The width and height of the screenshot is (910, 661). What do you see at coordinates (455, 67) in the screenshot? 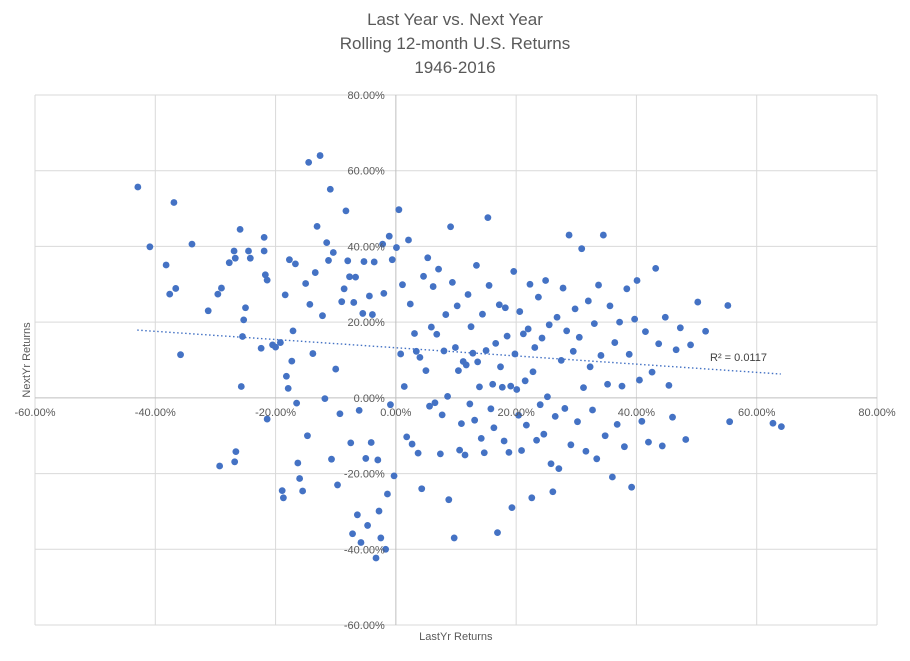
I see `chart-title-line-3: 1946-2016` at bounding box center [455, 67].